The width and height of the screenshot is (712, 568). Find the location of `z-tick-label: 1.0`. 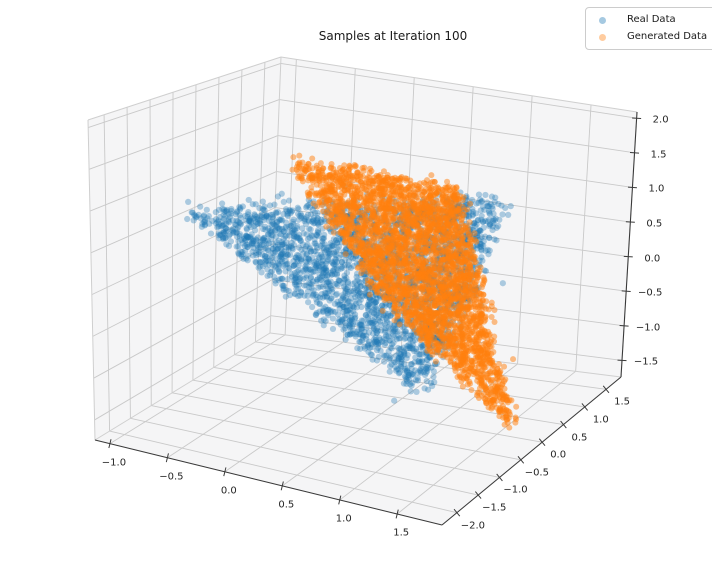

z-tick-label: 1.0 is located at coordinates (656, 189).